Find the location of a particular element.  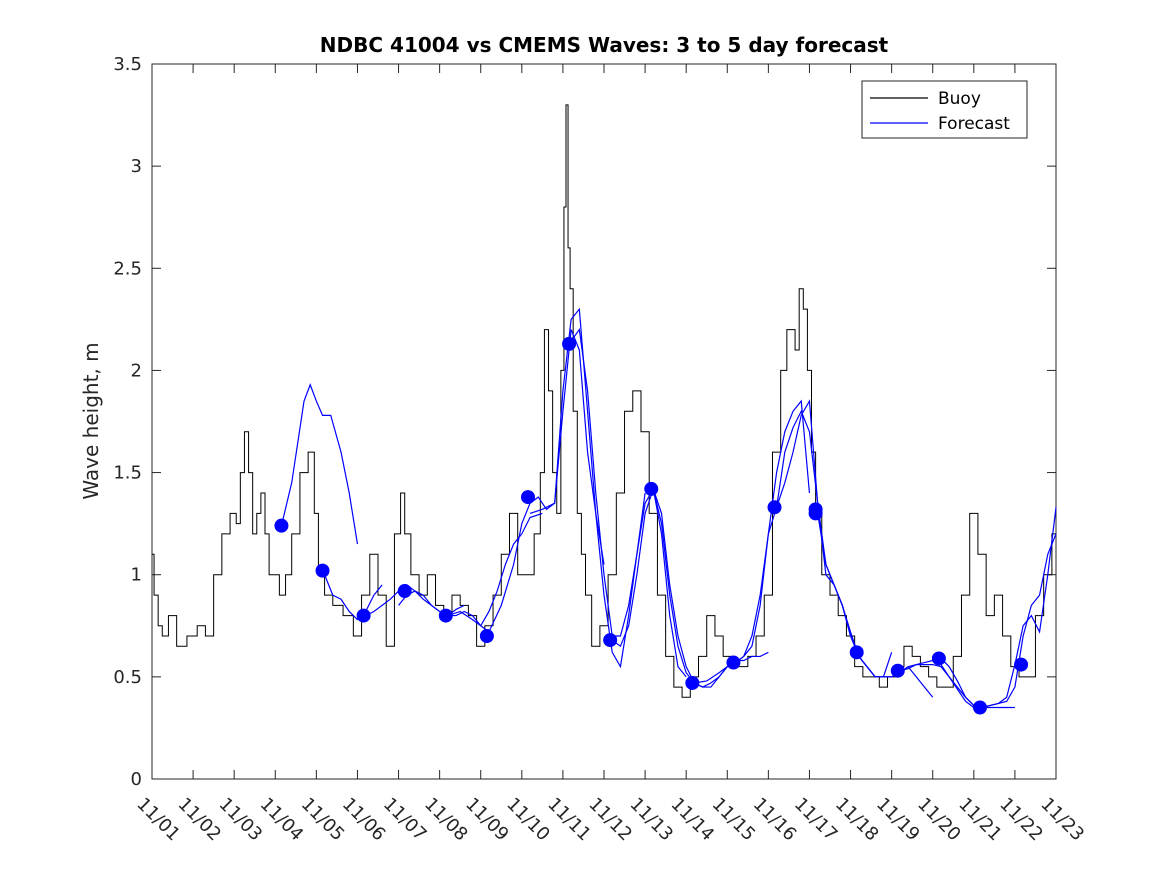

legend-label-forecast: Forecast is located at coordinates (974, 124).